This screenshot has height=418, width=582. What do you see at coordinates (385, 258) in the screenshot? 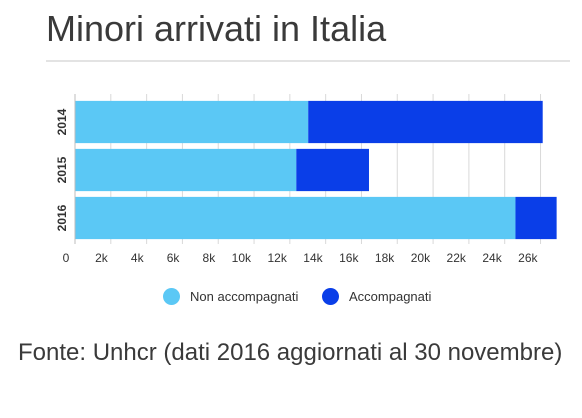
I see `x-tick-label-18k: 18k` at bounding box center [385, 258].